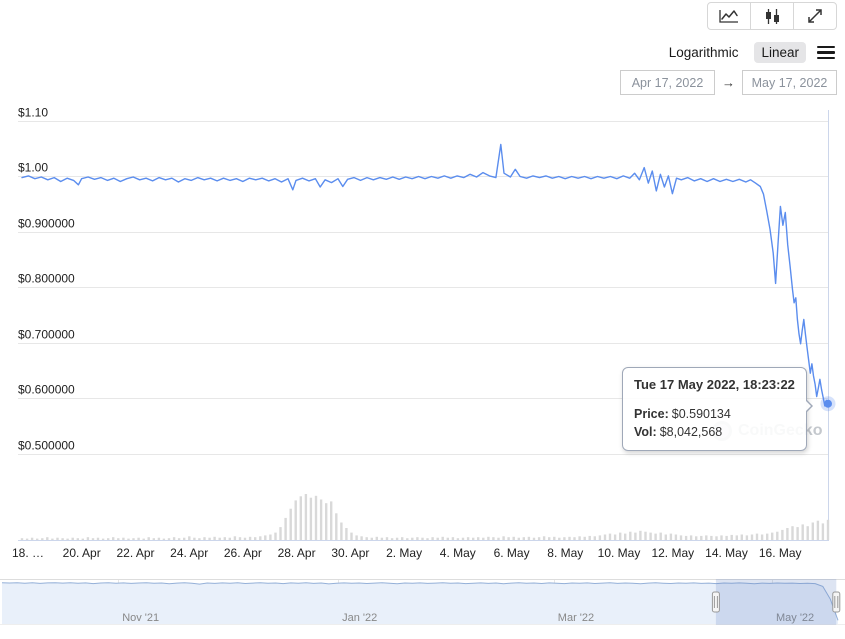 The width and height of the screenshot is (845, 639). I want to click on candlestick-icon, so click(772, 16).